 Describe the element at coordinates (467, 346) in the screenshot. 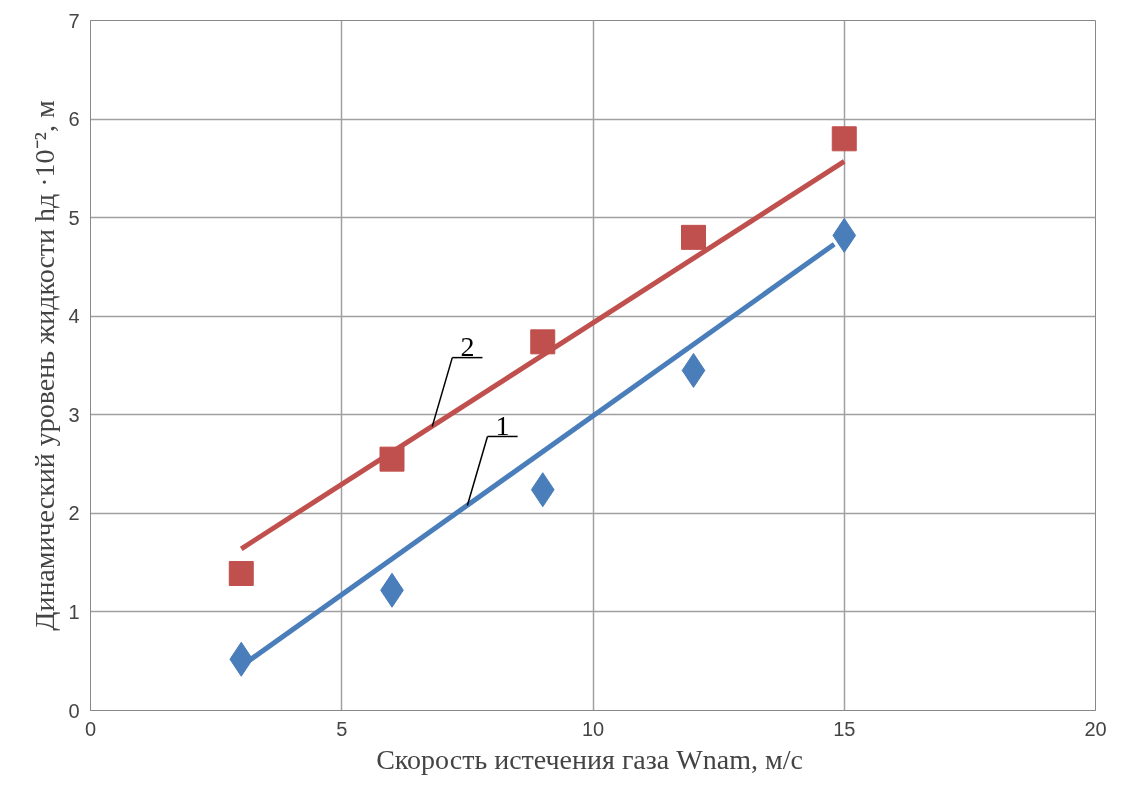

I see `annotation: 2` at that location.